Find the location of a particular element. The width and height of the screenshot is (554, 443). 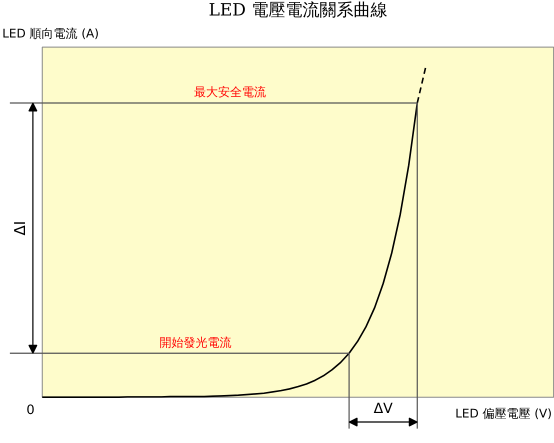

chart-title: LED 電壓電流關系曲線 is located at coordinates (298, 10).